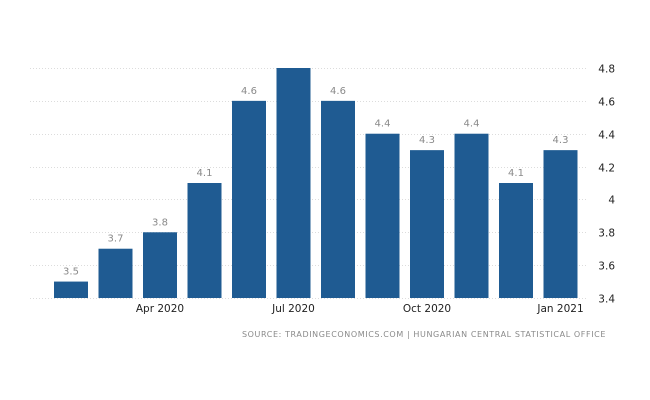 The width and height of the screenshot is (650, 400). I want to click on y-tick-label: 4.8, so click(606, 70).